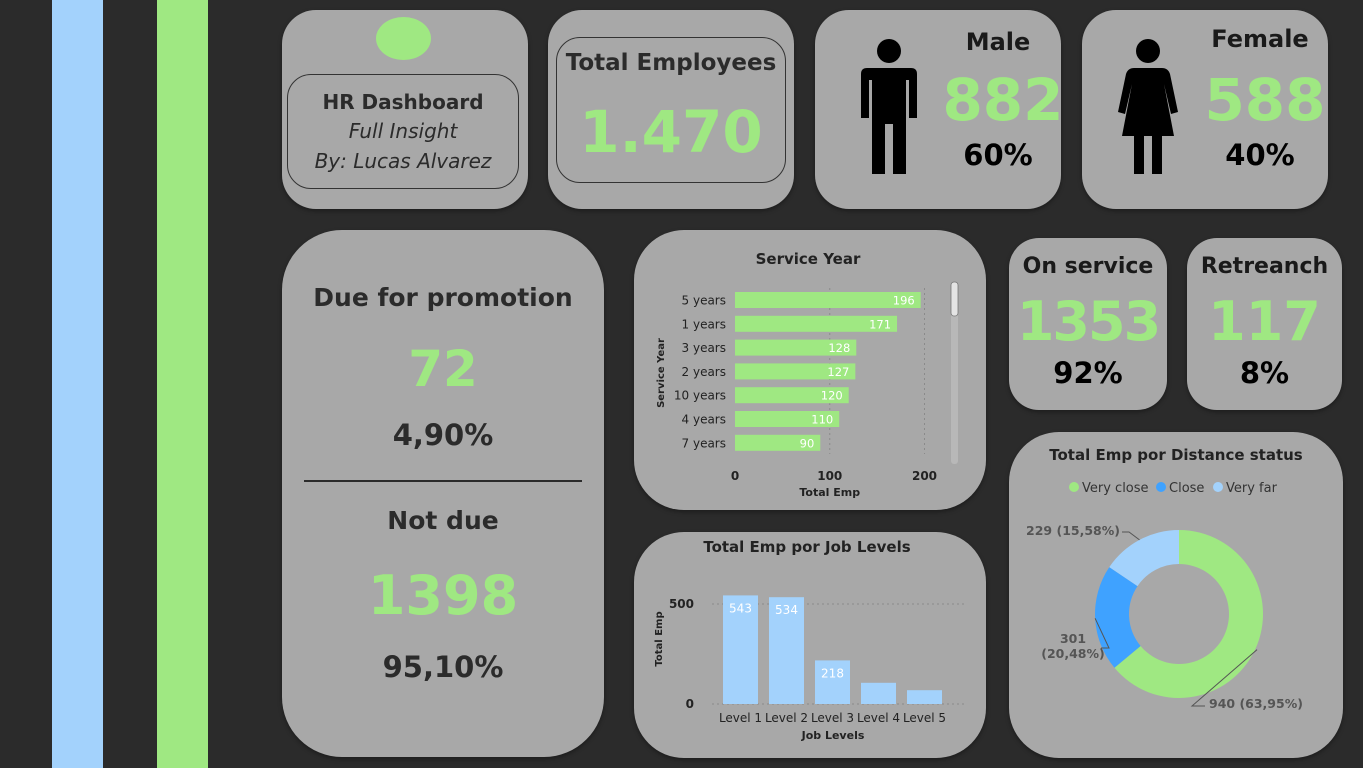  Describe the element at coordinates (704, 372) in the screenshot. I see `category-label: 2 years` at that location.